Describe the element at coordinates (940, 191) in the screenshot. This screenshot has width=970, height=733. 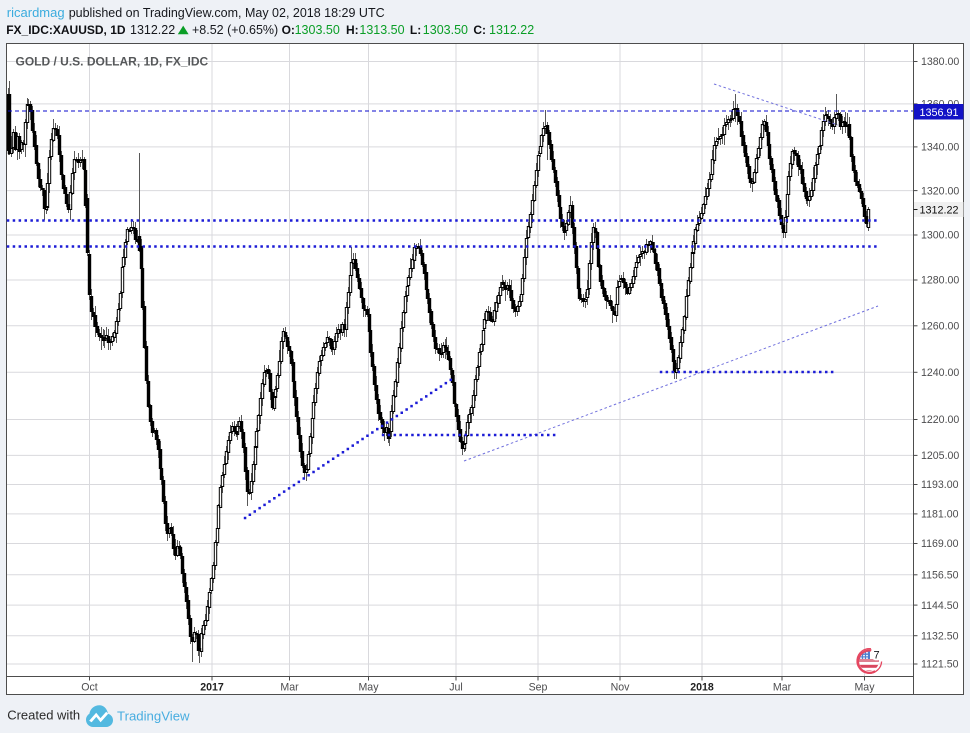
I see `svg-text: 1320.00` at that location.